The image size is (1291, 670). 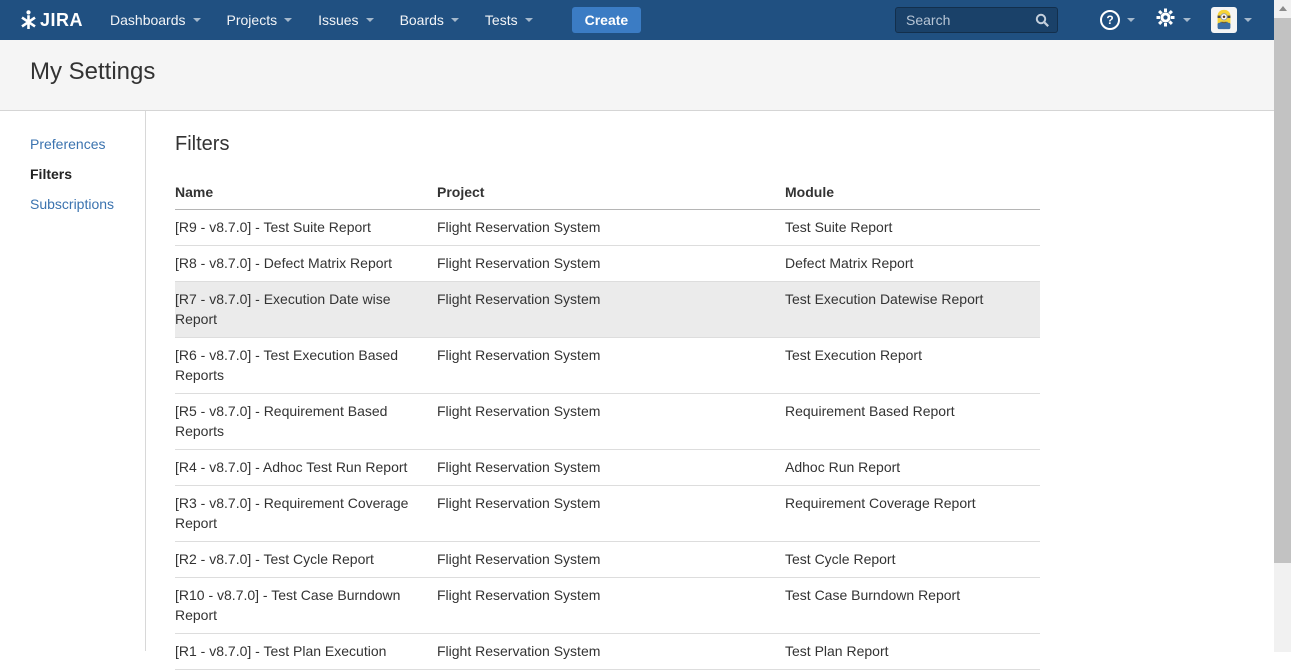 I want to click on cell-name: [R4 - v8.7.0] - Adhoc Test Run Report, so click(x=306, y=467).